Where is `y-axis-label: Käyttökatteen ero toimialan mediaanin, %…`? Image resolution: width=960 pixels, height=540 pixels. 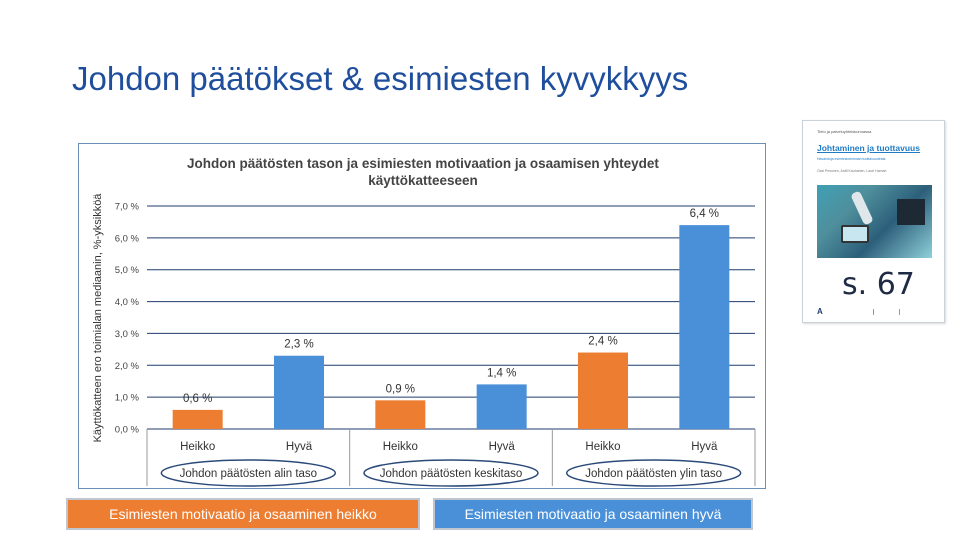 y-axis-label: Käyttökatteen ero toimialan mediaanin, %… is located at coordinates (98, 318).